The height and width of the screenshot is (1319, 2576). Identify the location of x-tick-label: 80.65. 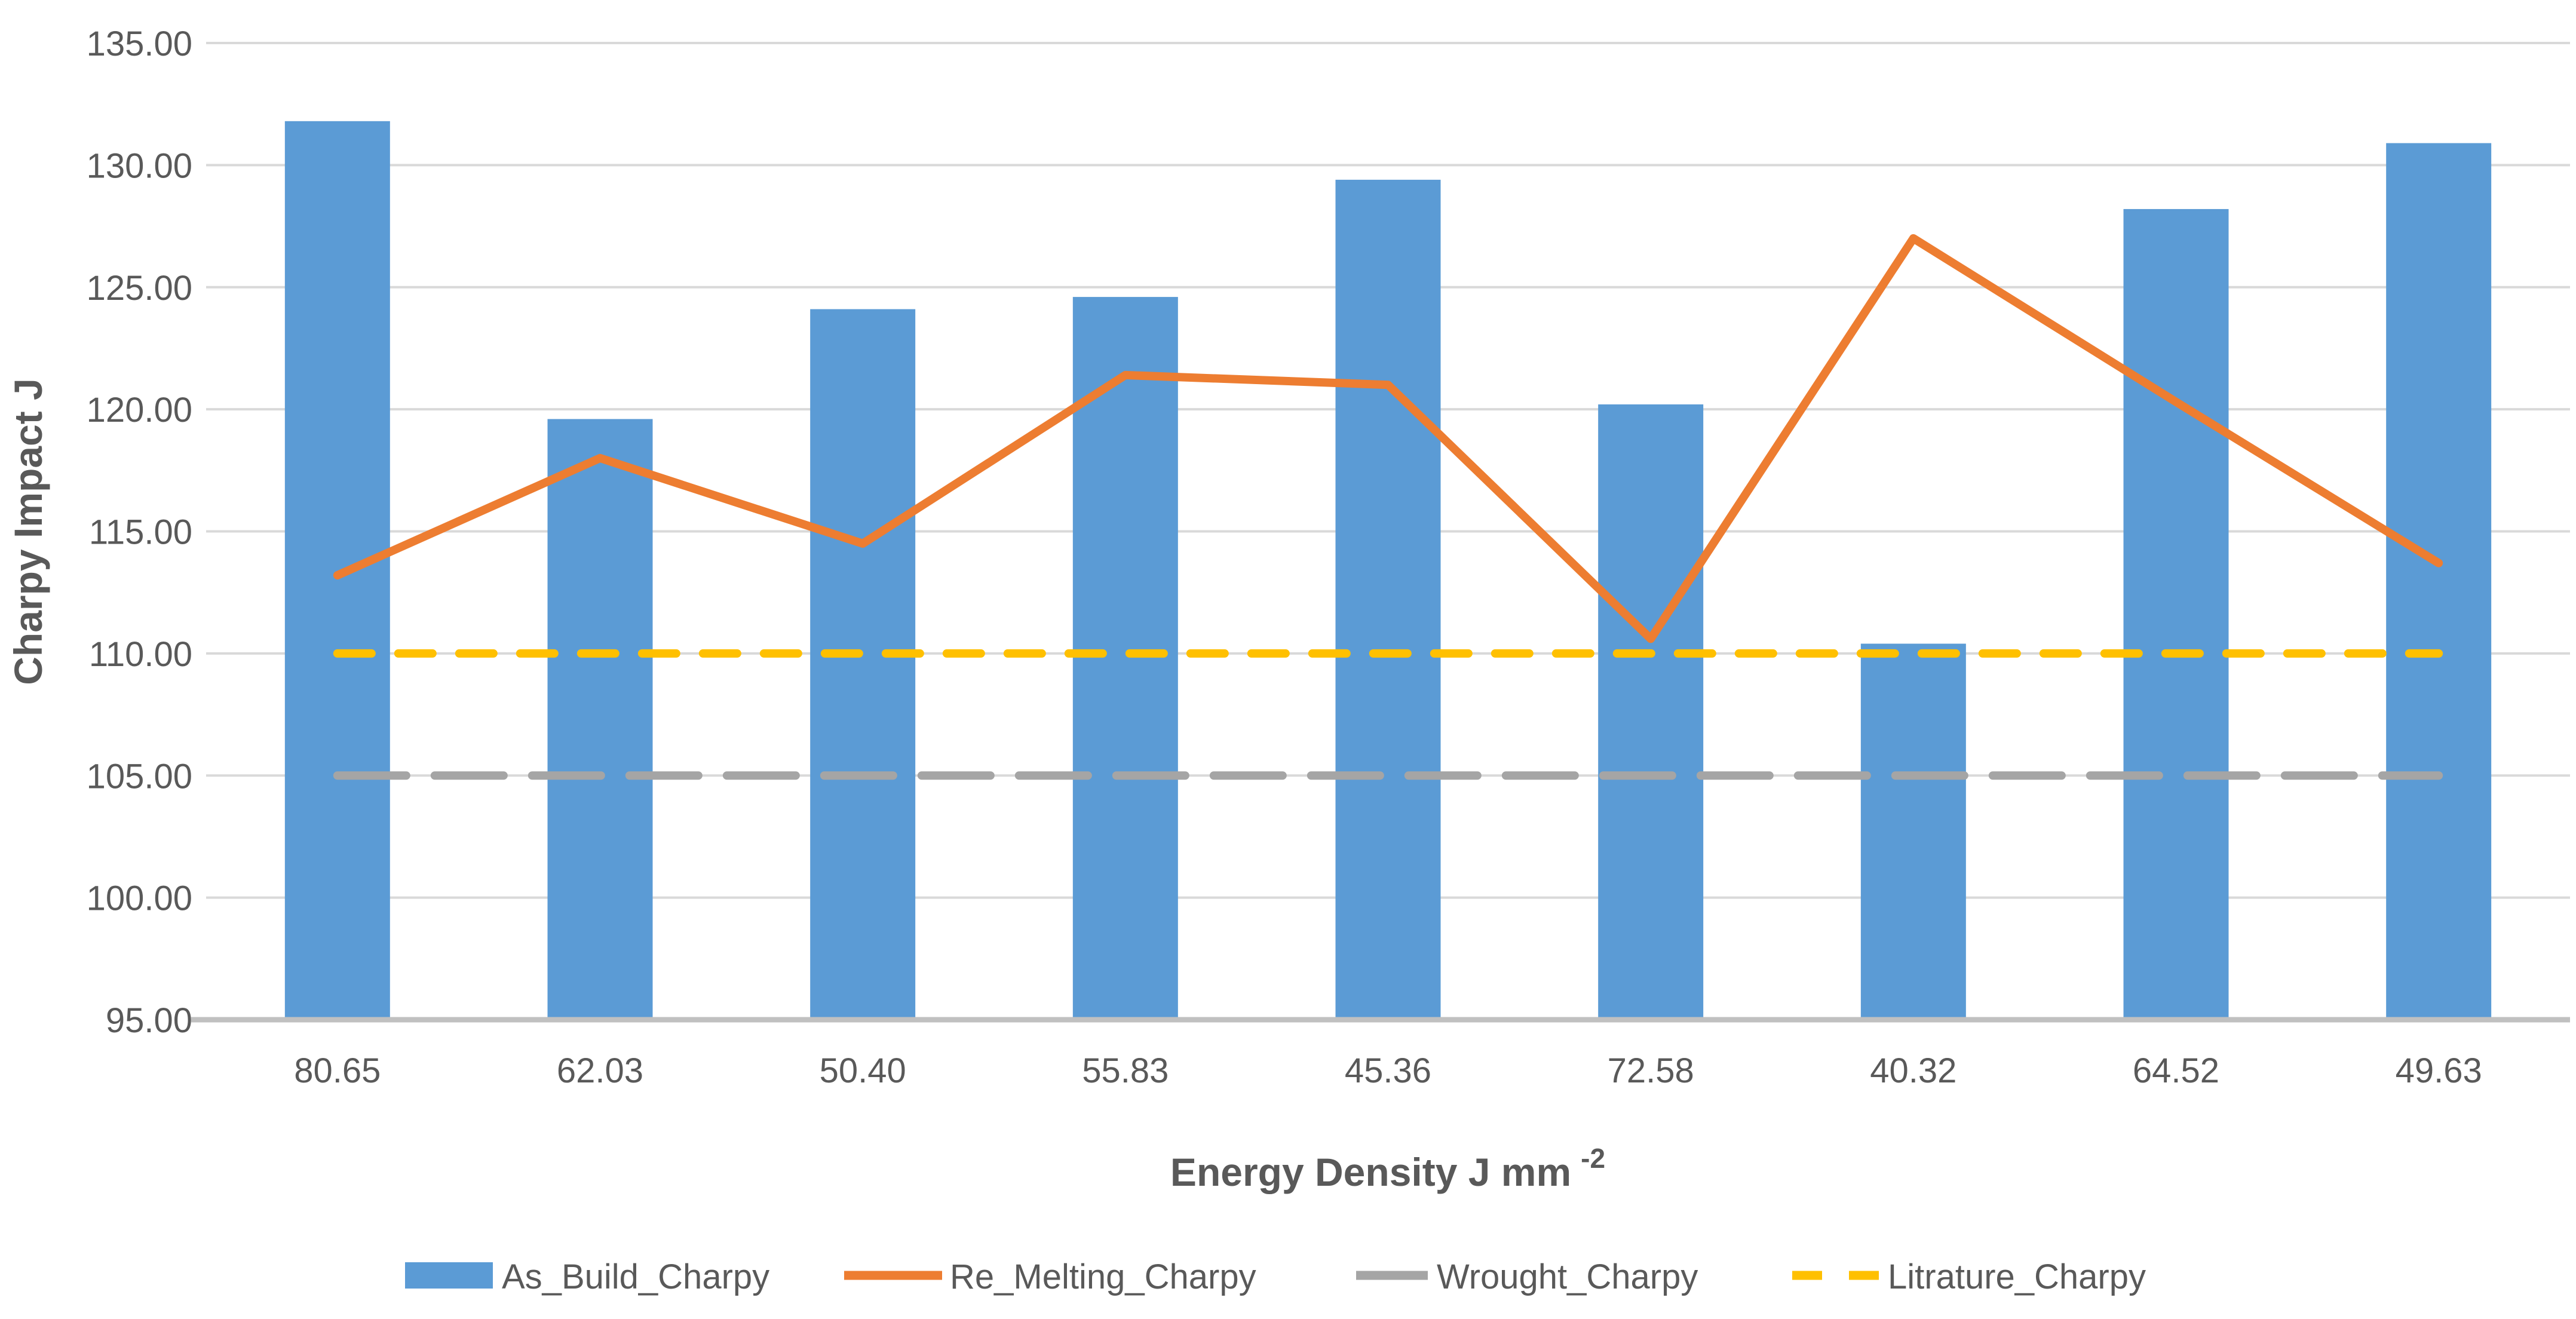
(338, 1070).